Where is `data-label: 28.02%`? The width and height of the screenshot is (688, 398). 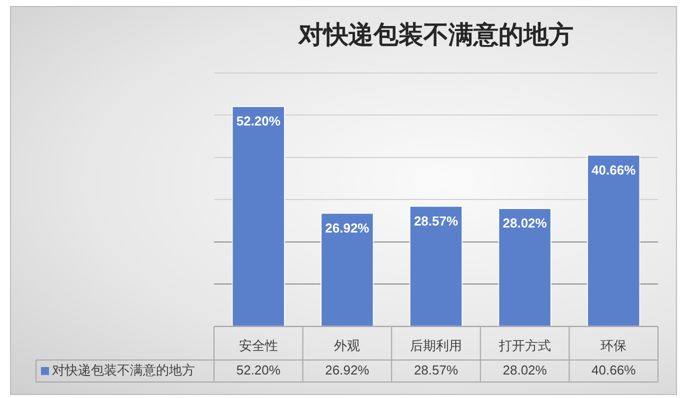
data-label: 28.02% is located at coordinates (525, 370).